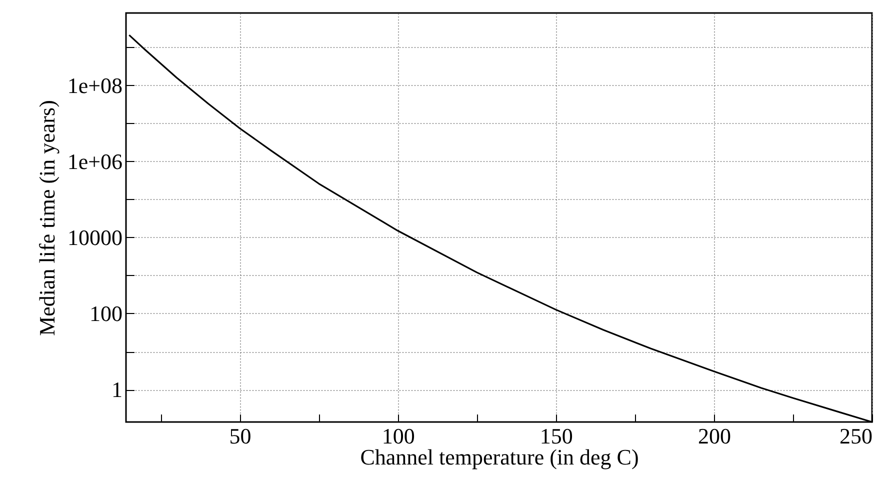 The image size is (896, 484). Describe the element at coordinates (117, 389) in the screenshot. I see `y-tick-label: 1` at that location.